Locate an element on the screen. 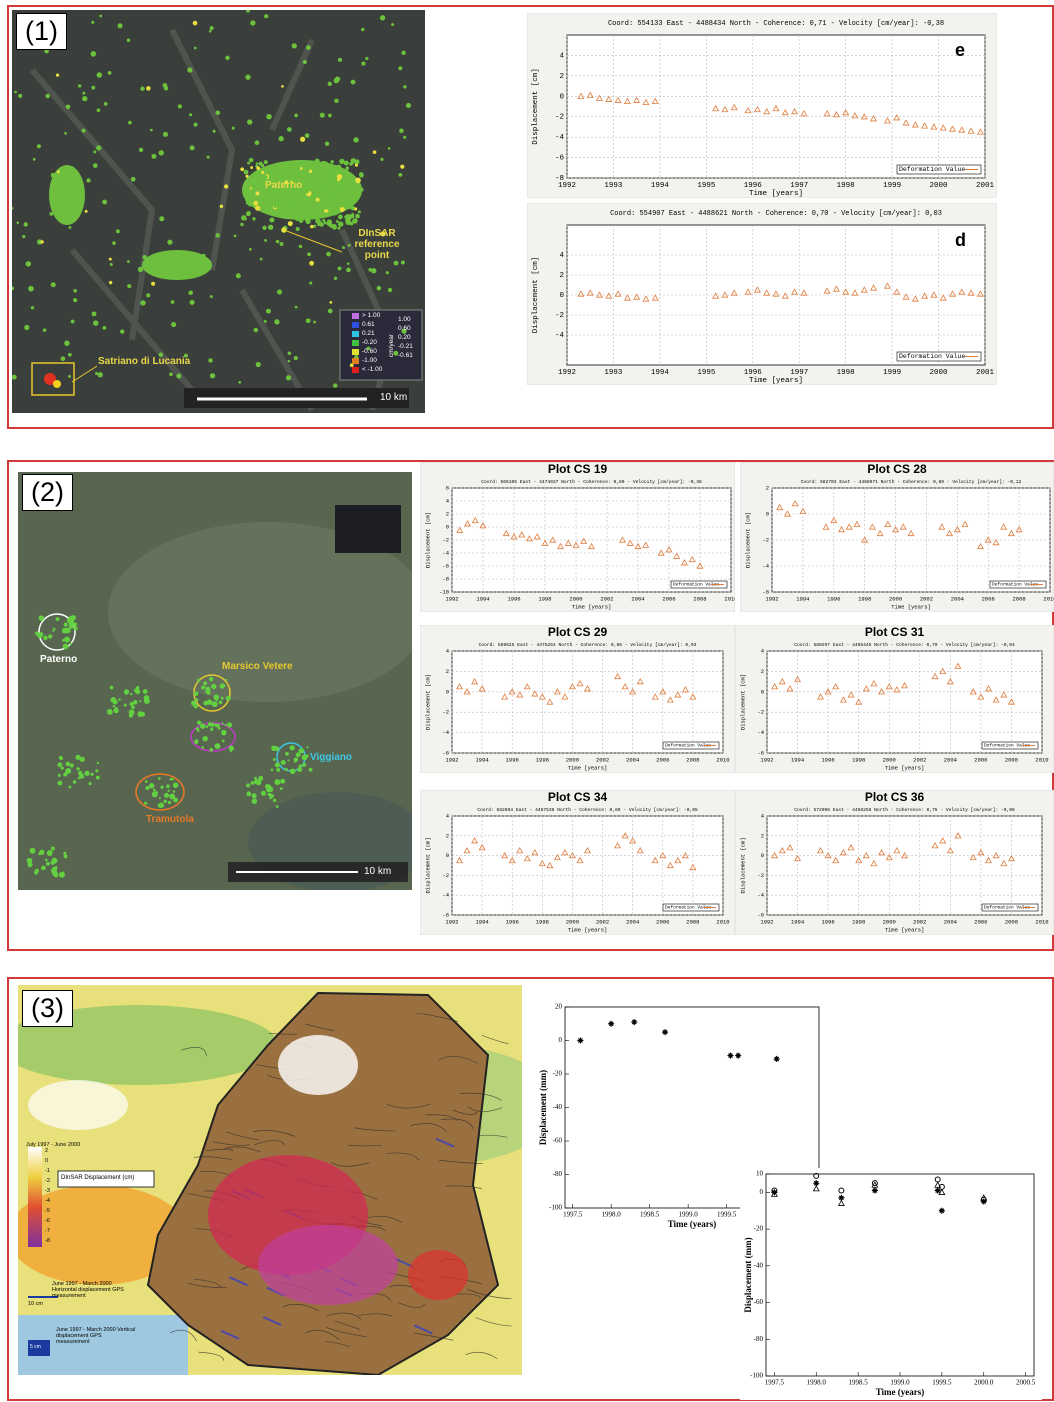 The width and height of the screenshot is (1054, 1402). x-tick-label: 2004 is located at coordinates (951, 759).